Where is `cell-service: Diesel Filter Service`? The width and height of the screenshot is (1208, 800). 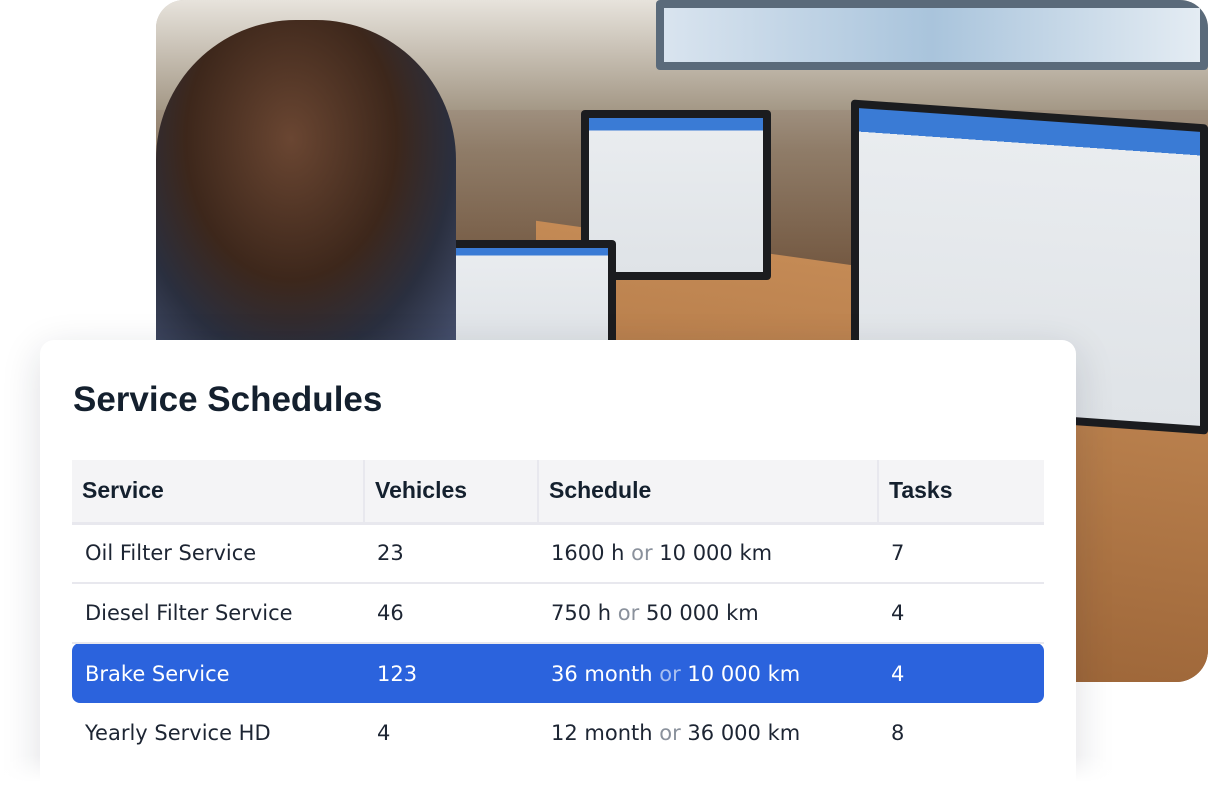
cell-service: Diesel Filter Service is located at coordinates (218, 613).